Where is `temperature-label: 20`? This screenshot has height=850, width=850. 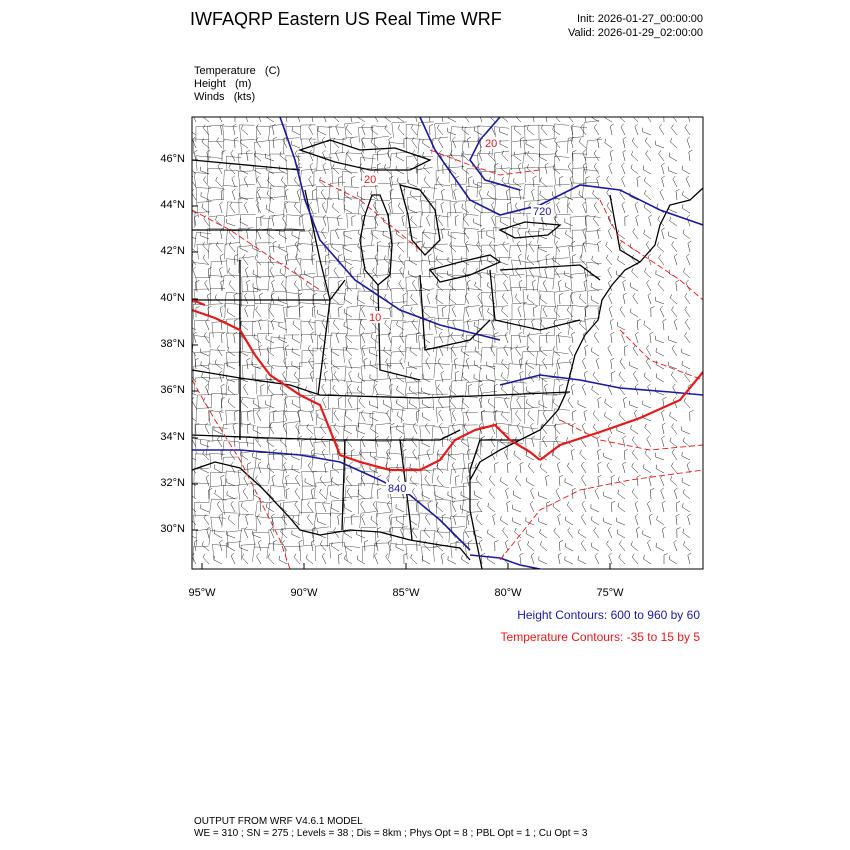 temperature-label: 20 is located at coordinates (491, 144).